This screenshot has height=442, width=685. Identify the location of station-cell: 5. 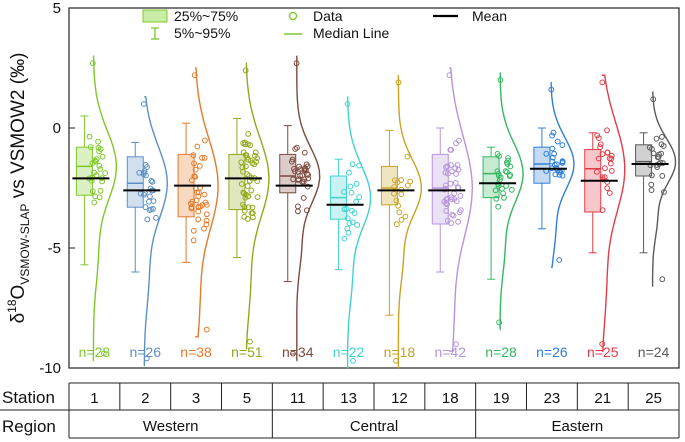
(247, 398).